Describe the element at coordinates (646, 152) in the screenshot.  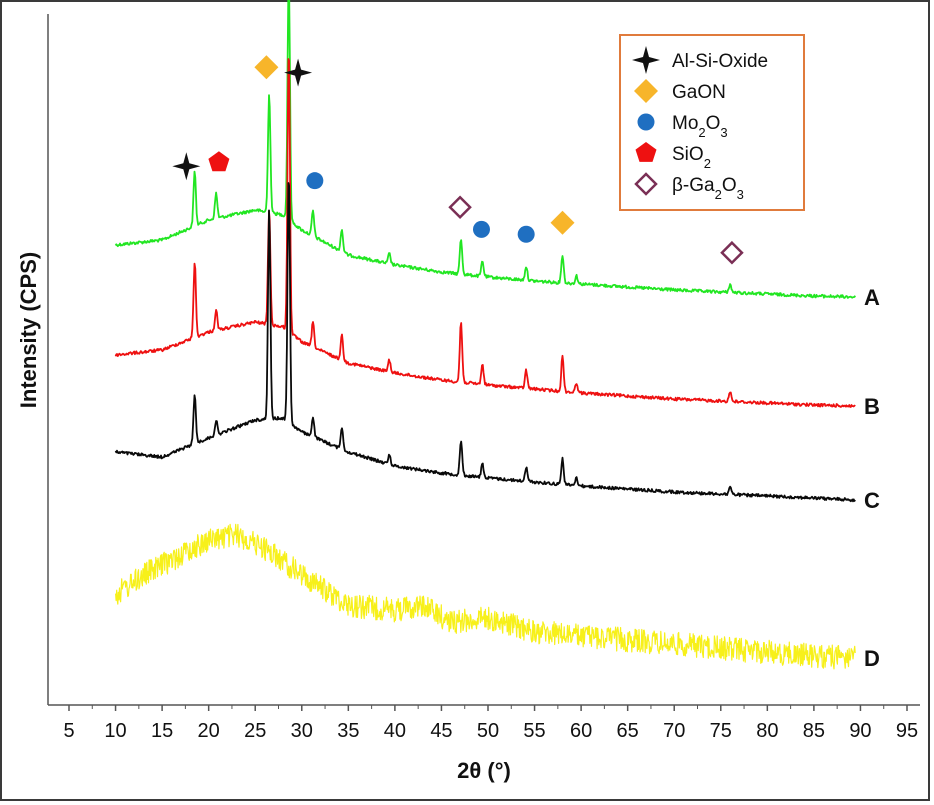
I see `legend-marker-pentagon` at that location.